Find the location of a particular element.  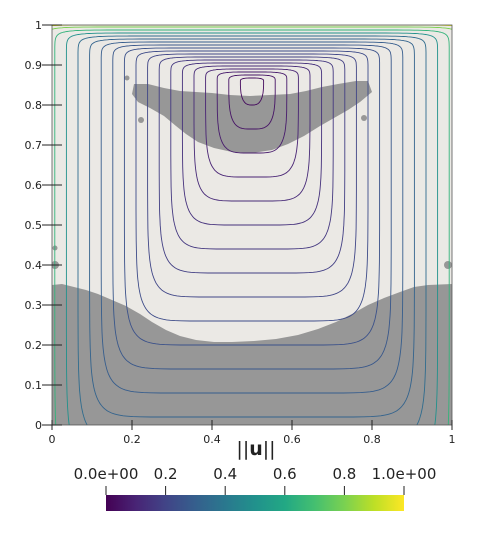

colorbar-tick-label: 0.8 is located at coordinates (344, 474).